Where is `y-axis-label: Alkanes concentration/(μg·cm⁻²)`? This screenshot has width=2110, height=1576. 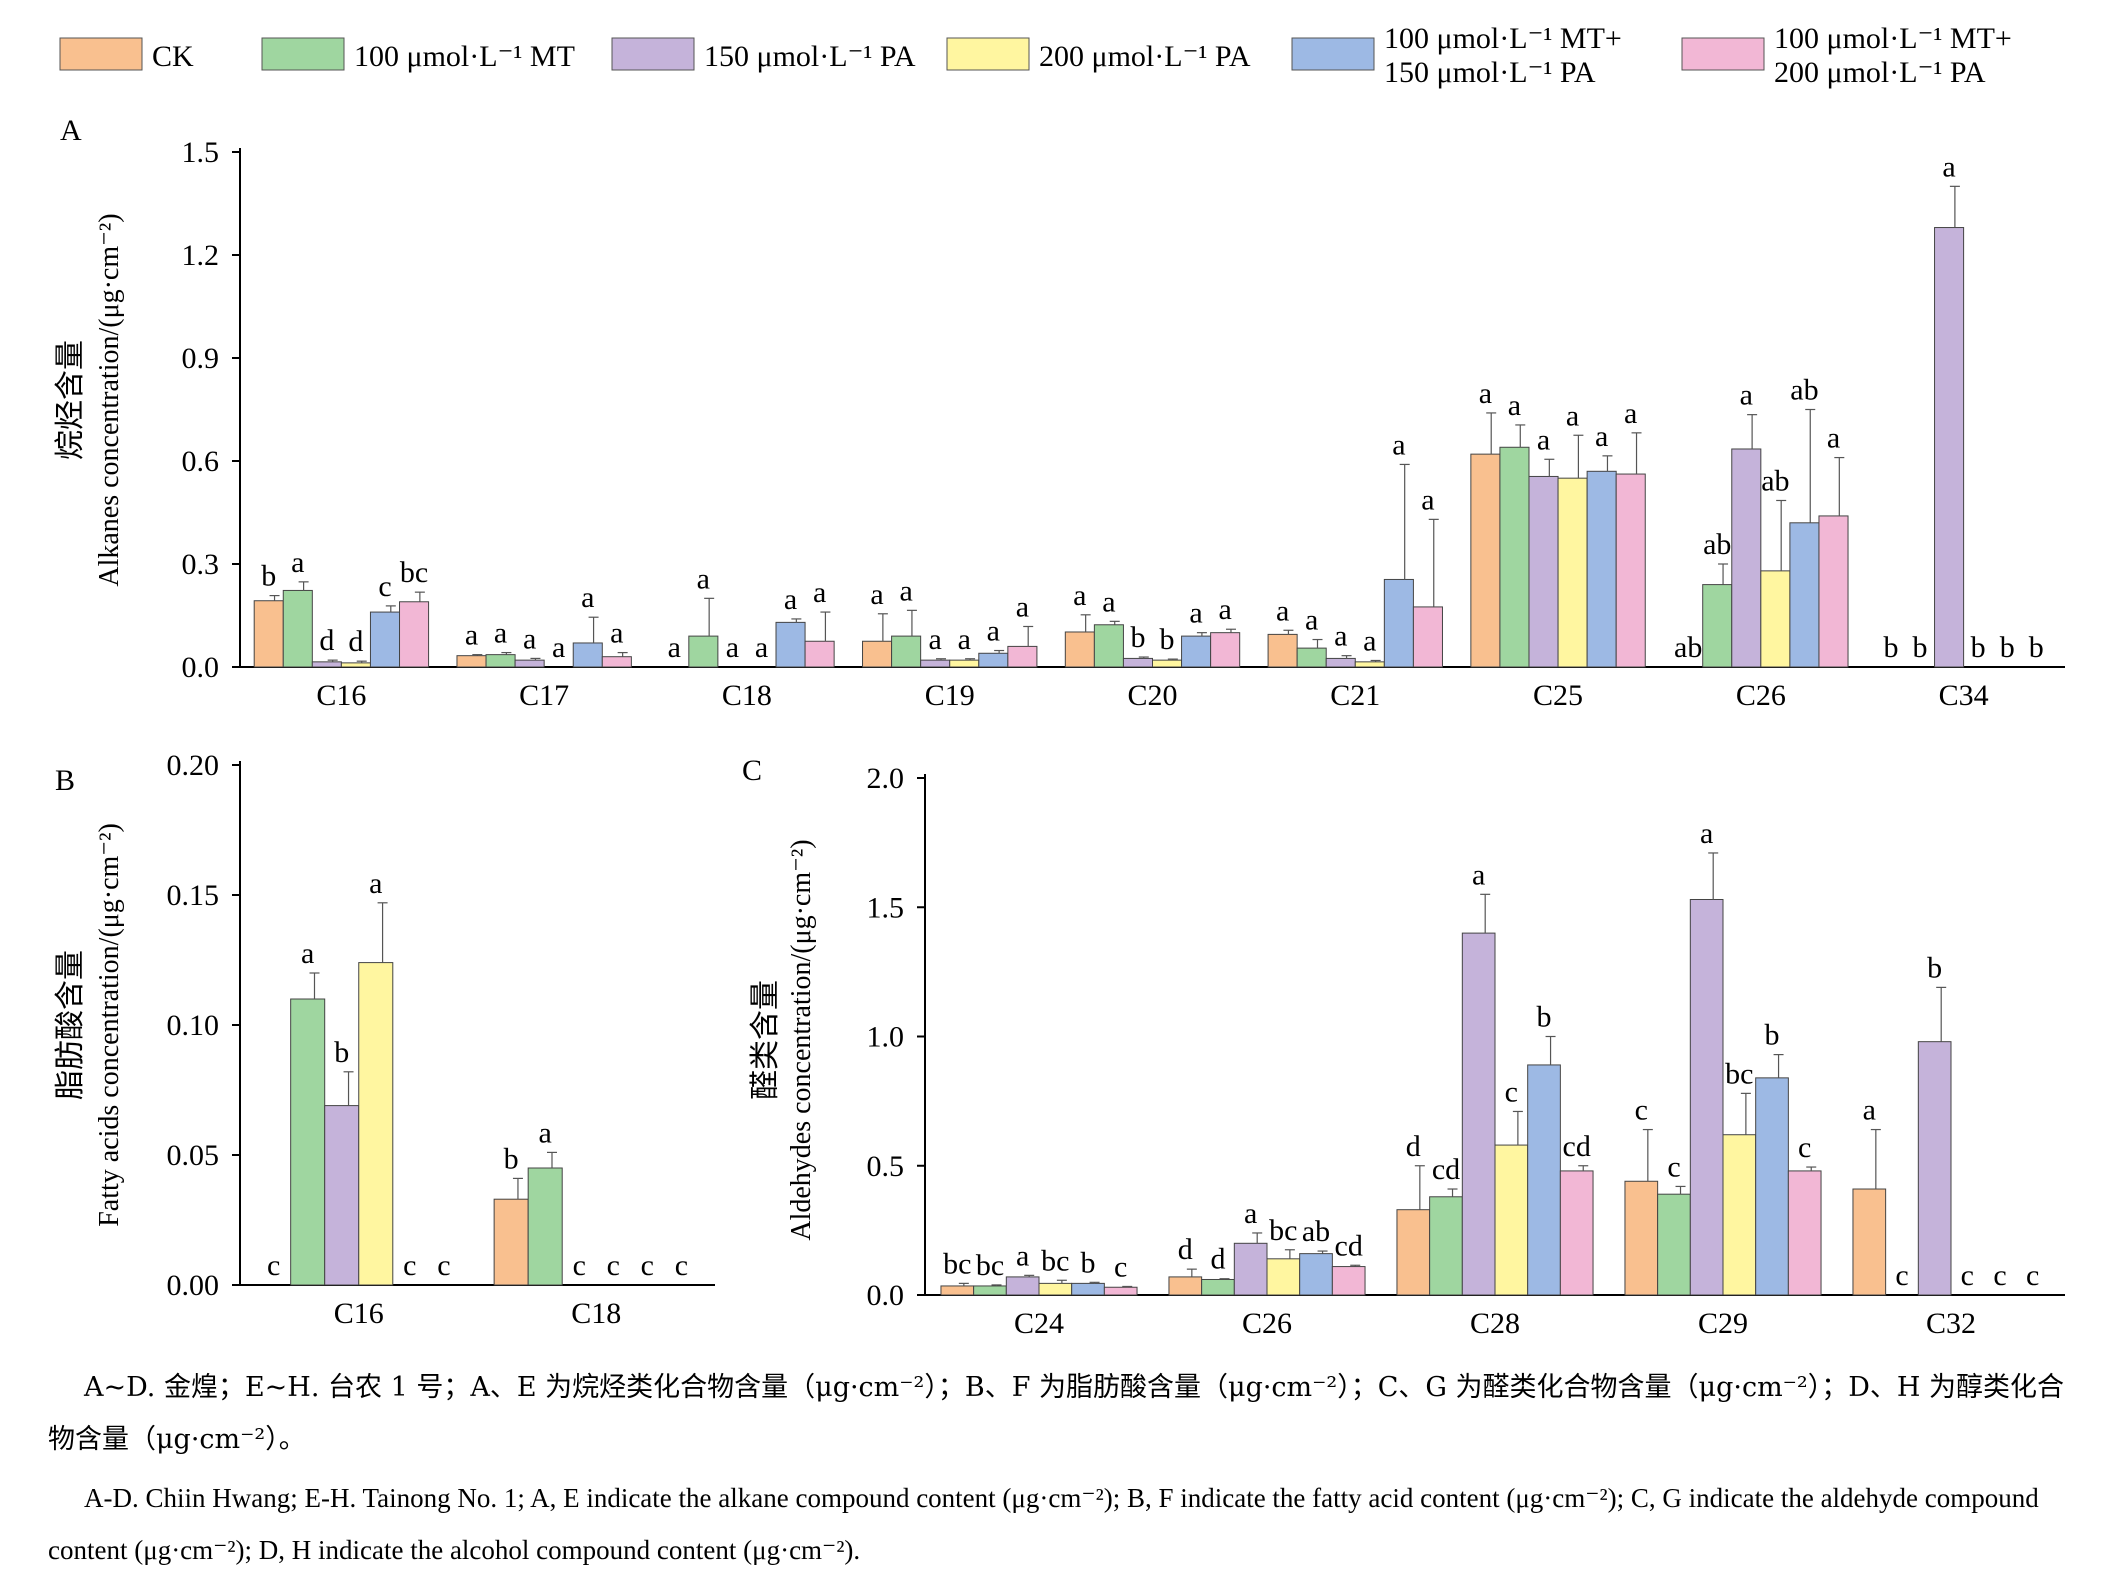 y-axis-label: Alkanes concentration/(μg·cm⁻²) is located at coordinates (109, 399).